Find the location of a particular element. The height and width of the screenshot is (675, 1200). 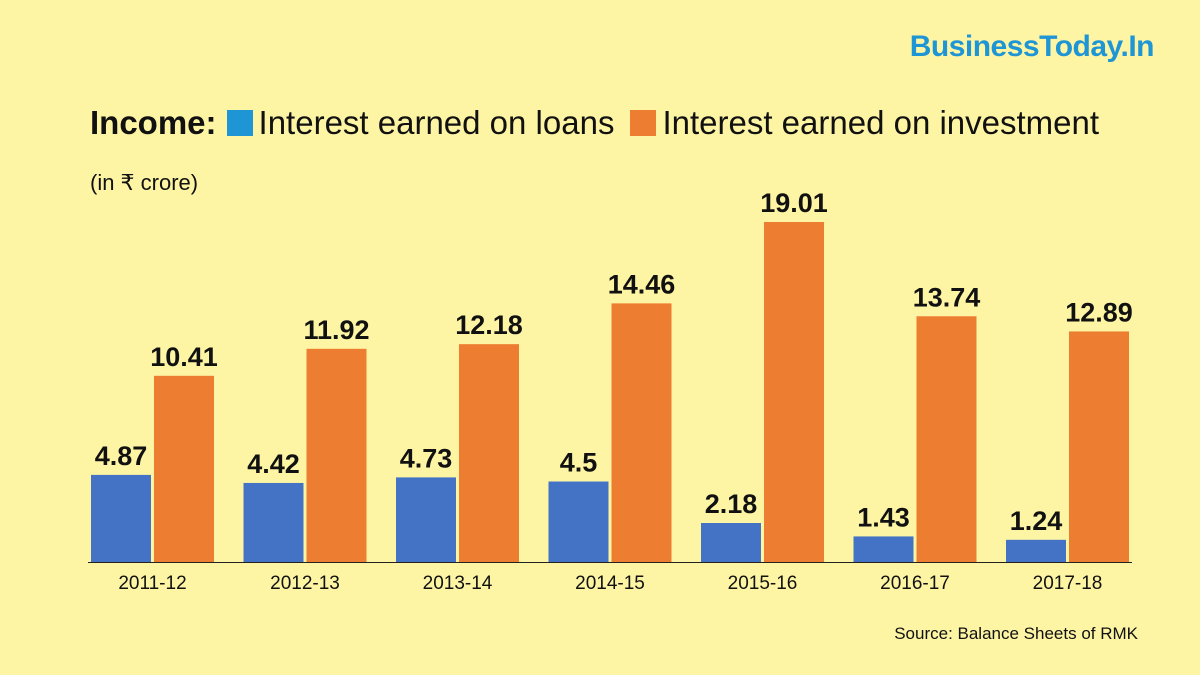

legend-label-loans: Interest earned on loans is located at coordinates (436, 122).